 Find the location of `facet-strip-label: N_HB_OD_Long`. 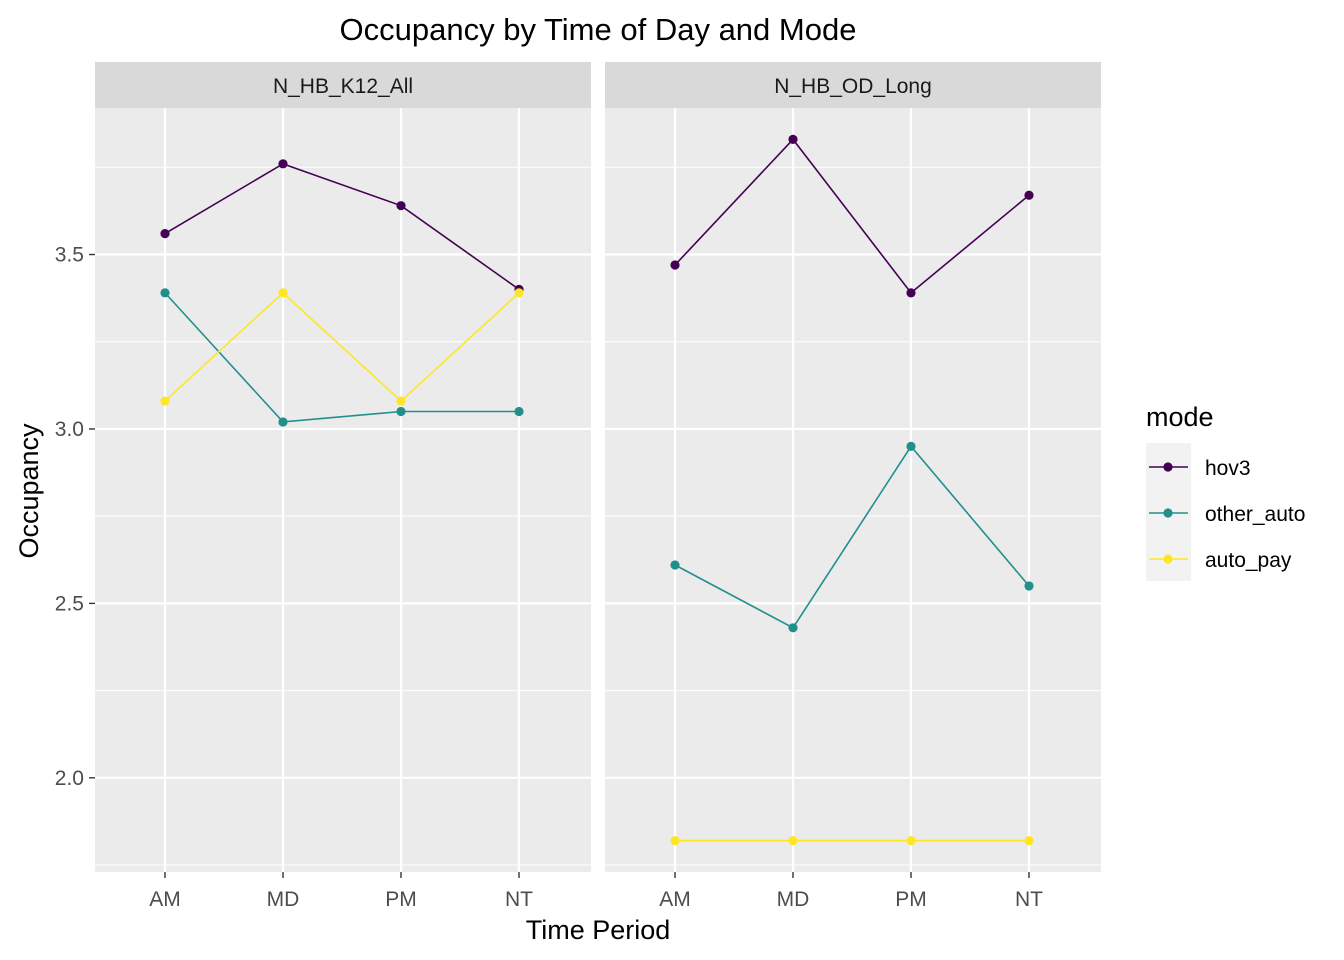

facet-strip-label: N_HB_OD_Long is located at coordinates (853, 86).